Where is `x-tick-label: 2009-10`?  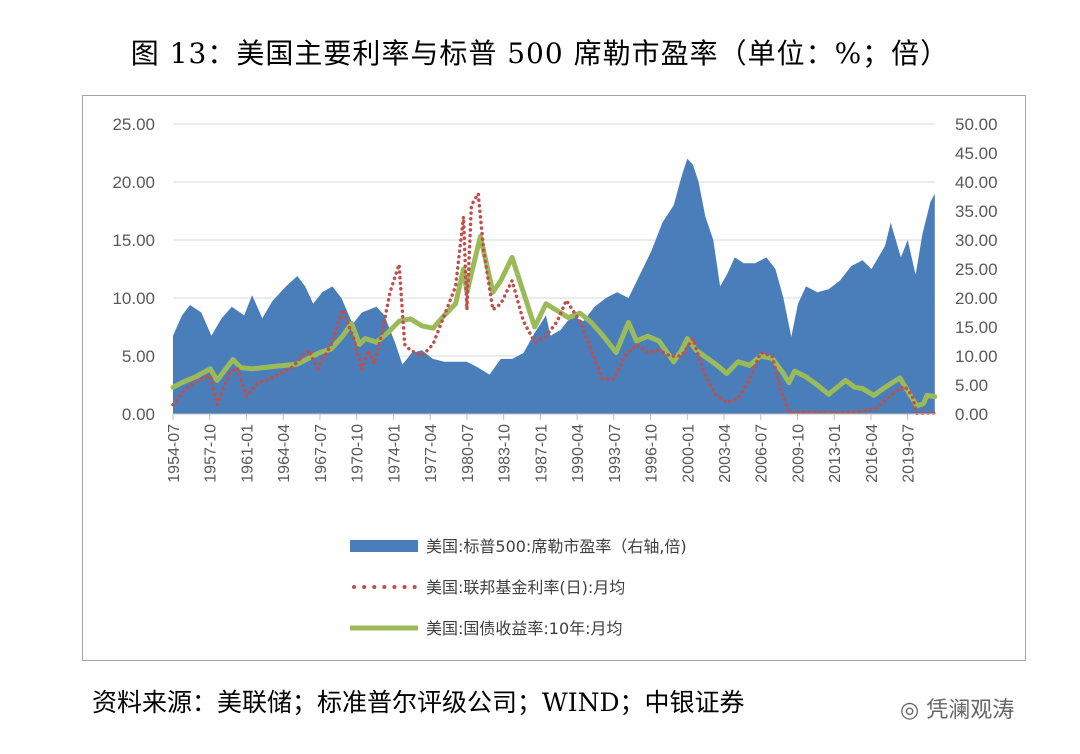 x-tick-label: 2009-10 is located at coordinates (798, 453).